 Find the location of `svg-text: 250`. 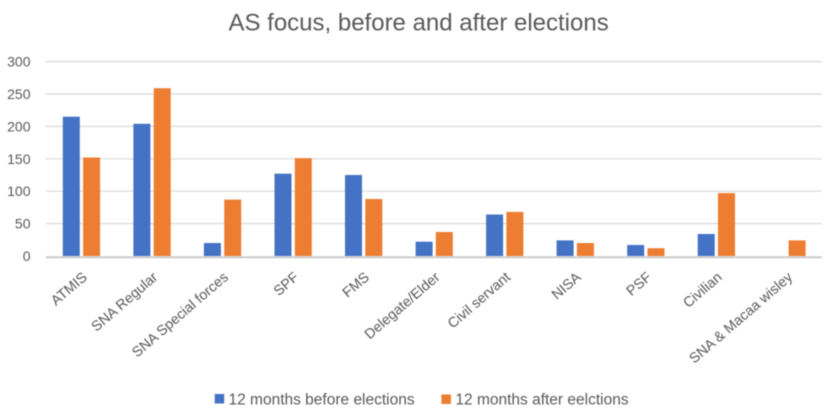

svg-text: 250 is located at coordinates (19, 94).